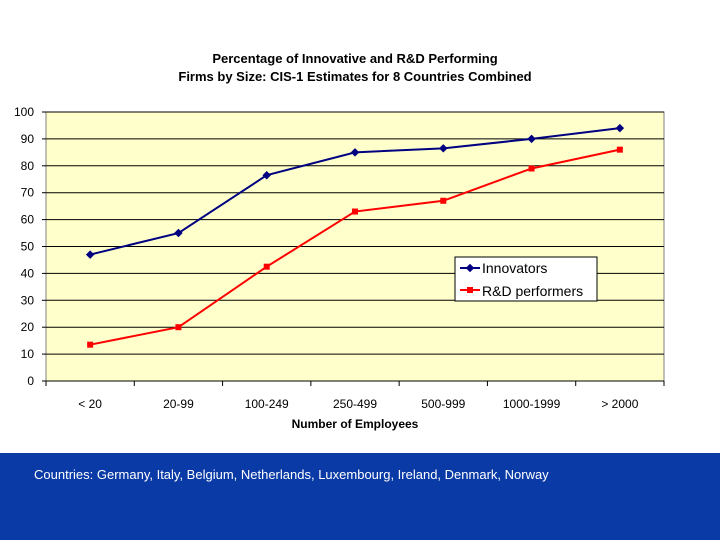 This screenshot has height=540, width=720. Describe the element at coordinates (28, 220) in the screenshot. I see `y-tick-label: 60` at that location.